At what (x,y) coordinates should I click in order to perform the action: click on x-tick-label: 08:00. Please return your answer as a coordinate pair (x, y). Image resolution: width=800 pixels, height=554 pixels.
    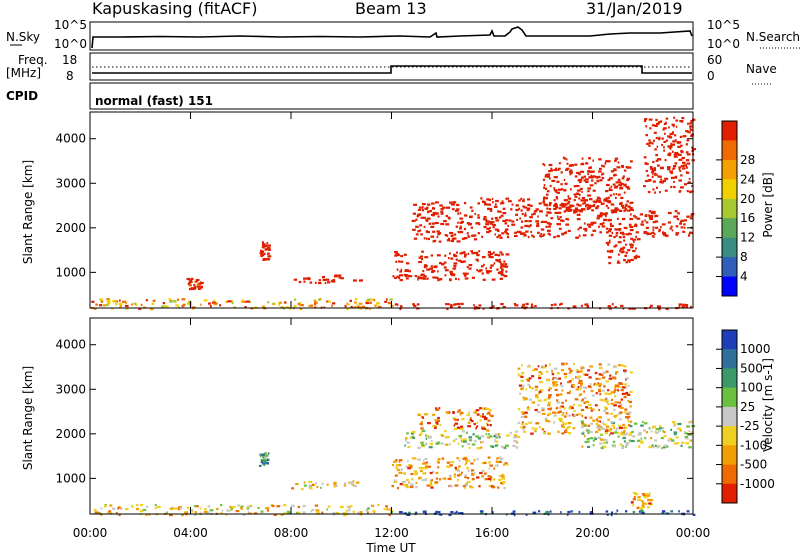
    Looking at the image, I should click on (291, 533).